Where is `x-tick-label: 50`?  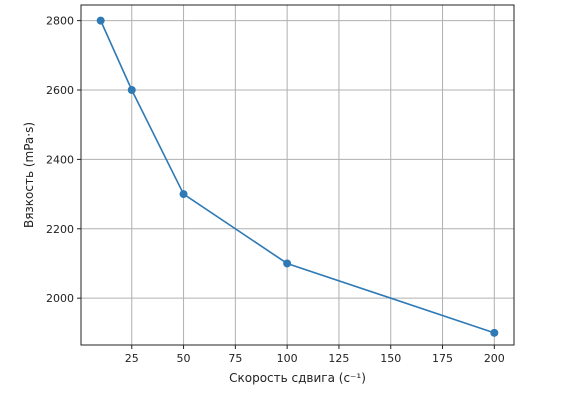
x-tick-label: 50 is located at coordinates (184, 358).